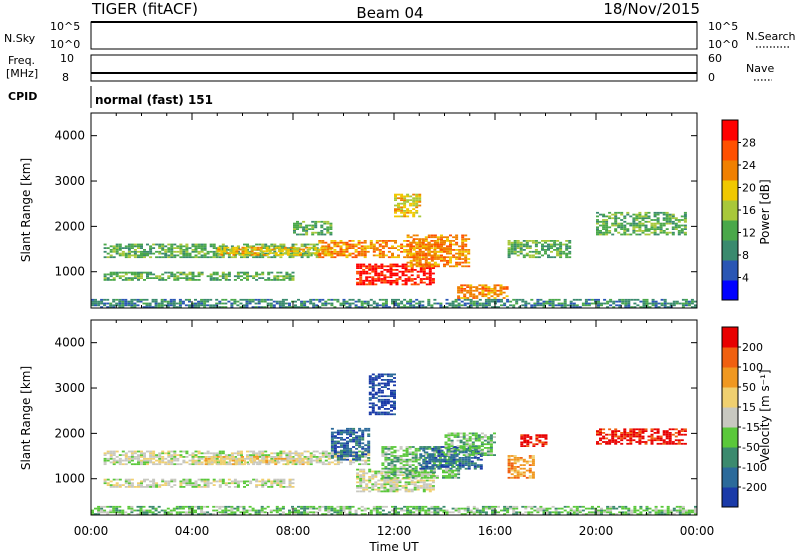  What do you see at coordinates (69, 272) in the screenshot?
I see `power-y-tick-label: 1000` at bounding box center [69, 272].